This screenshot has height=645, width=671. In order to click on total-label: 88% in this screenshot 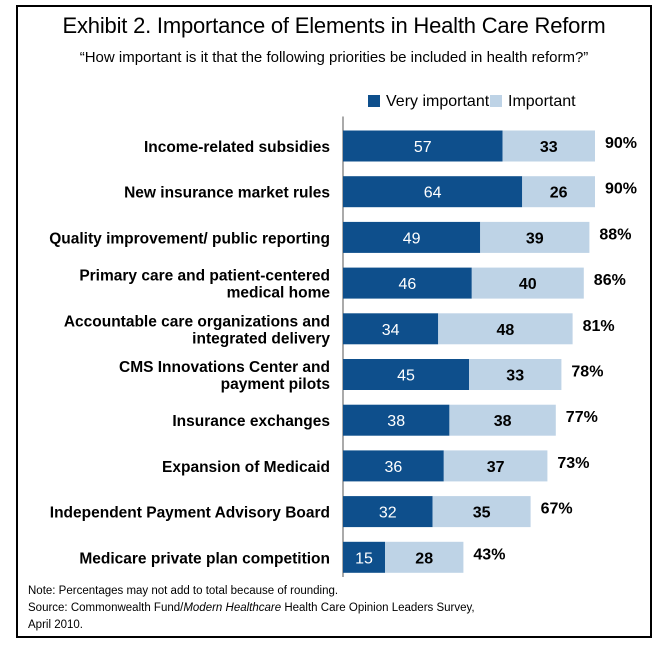, I will do `click(615, 234)`.